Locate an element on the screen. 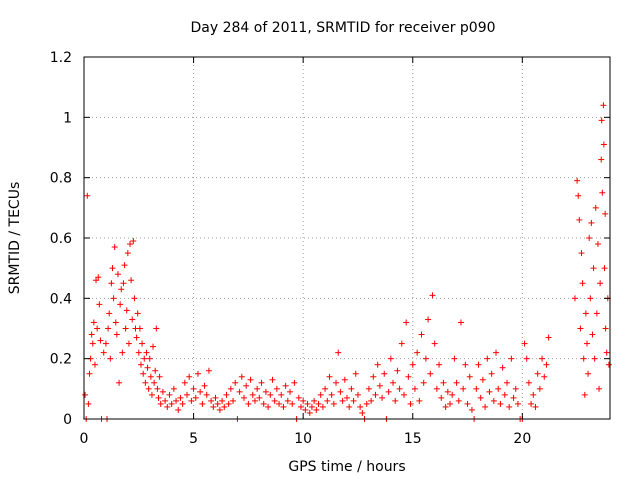  y-tick-label: 0.2 is located at coordinates (61, 360).